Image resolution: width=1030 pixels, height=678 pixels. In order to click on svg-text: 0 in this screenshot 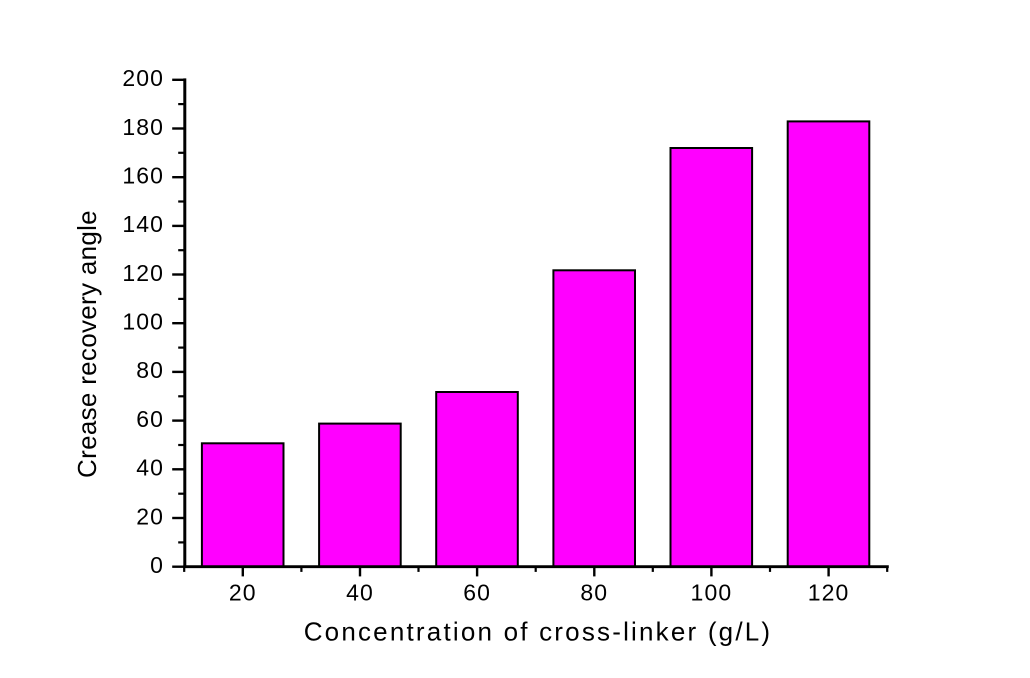, I will do `click(157, 565)`.